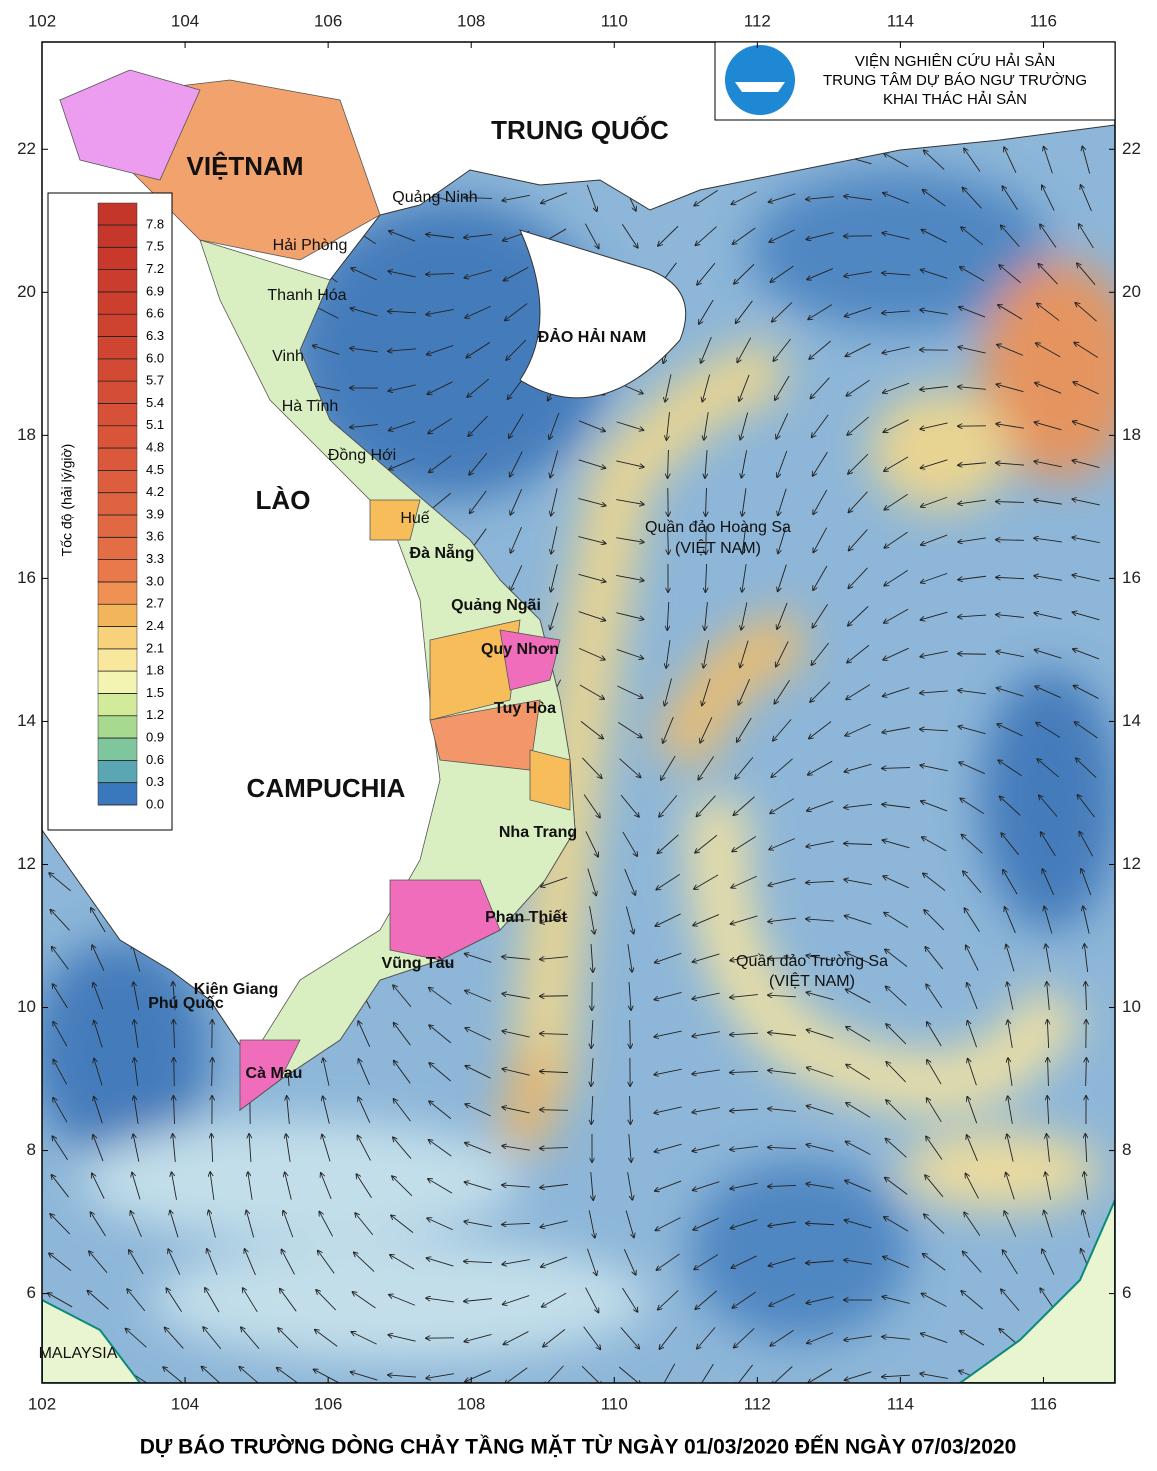 This screenshot has width=1157, height=1471. I want to click on place-label: CAMPUCHIA, so click(326, 788).